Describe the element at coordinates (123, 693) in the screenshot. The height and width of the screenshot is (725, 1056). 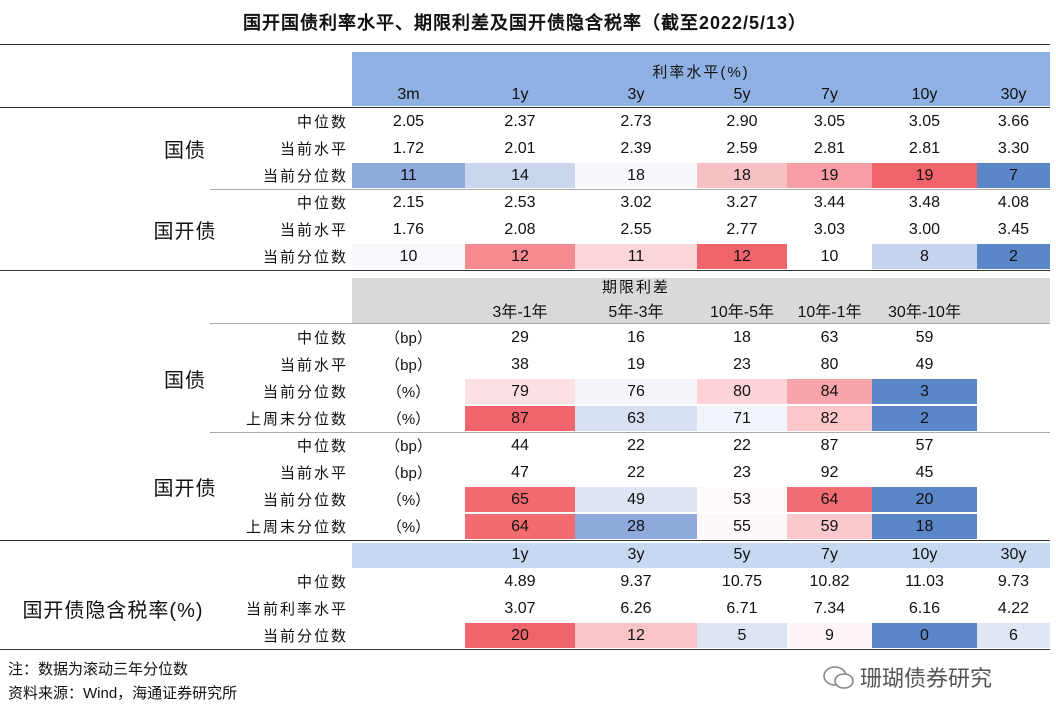
I see `note: 资料来源：Wind，海通证券研究所` at that location.